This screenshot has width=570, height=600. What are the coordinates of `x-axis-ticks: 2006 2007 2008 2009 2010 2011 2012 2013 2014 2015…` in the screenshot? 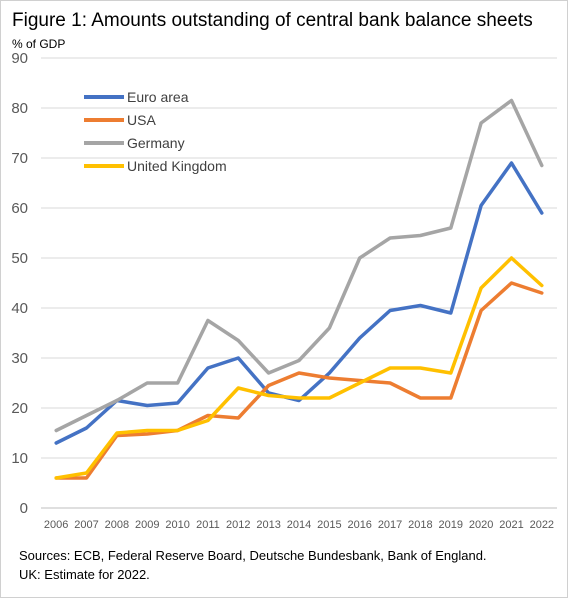 It's located at (299, 525).